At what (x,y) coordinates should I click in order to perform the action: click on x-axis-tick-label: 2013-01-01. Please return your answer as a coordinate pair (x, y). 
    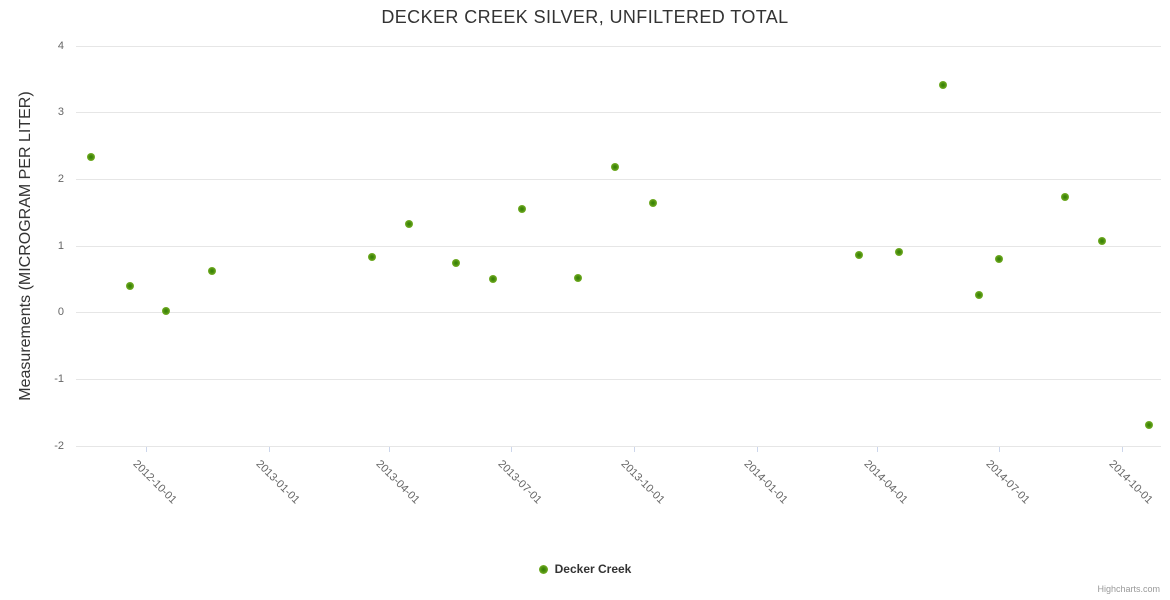
    Looking at the image, I should click on (277, 482).